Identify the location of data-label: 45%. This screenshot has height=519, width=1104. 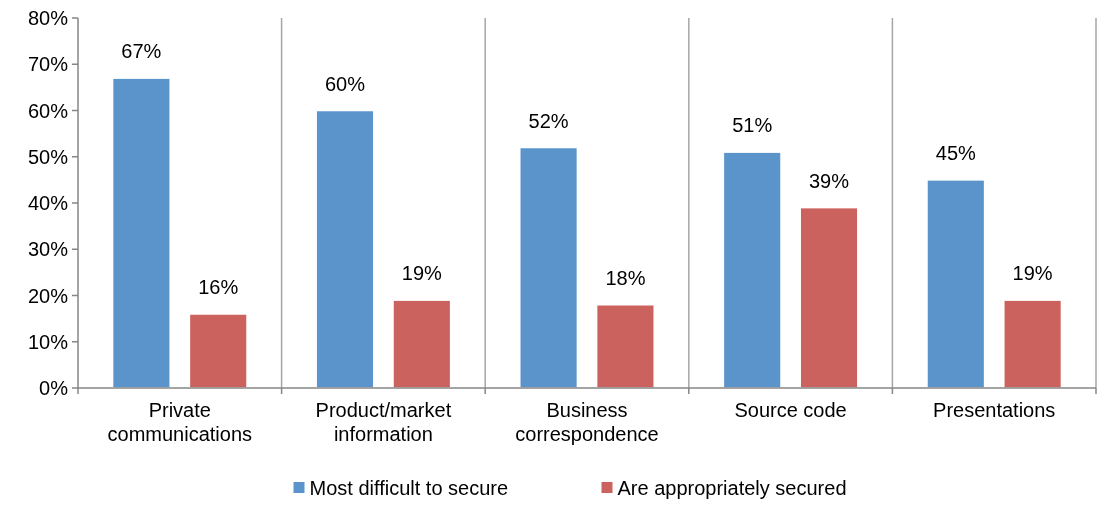
(956, 152).